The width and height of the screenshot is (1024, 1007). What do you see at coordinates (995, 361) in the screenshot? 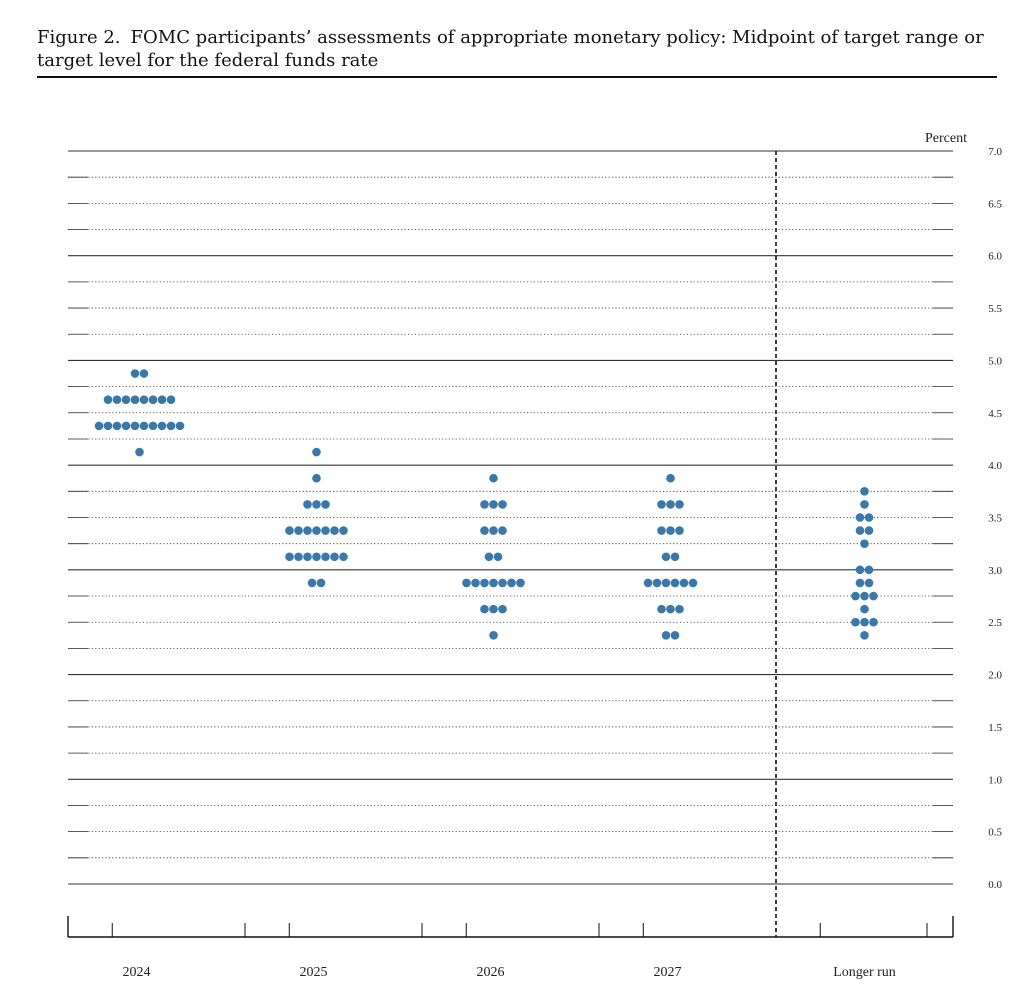
I see `y-tick-label: 5.0` at bounding box center [995, 361].